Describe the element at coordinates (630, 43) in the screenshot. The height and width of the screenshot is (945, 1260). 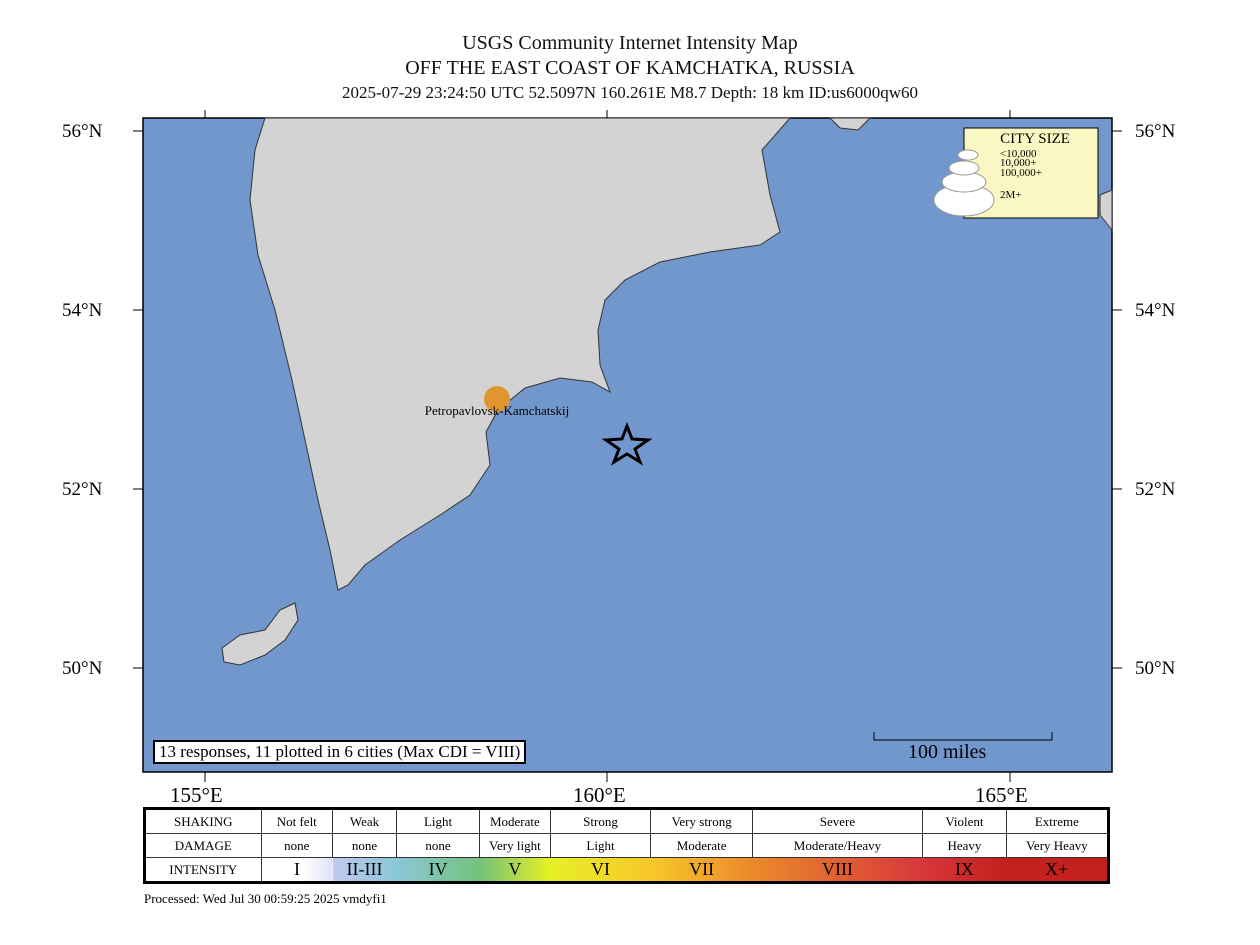
I see `title-line1: USGS Community Internet Intensity Map` at that location.